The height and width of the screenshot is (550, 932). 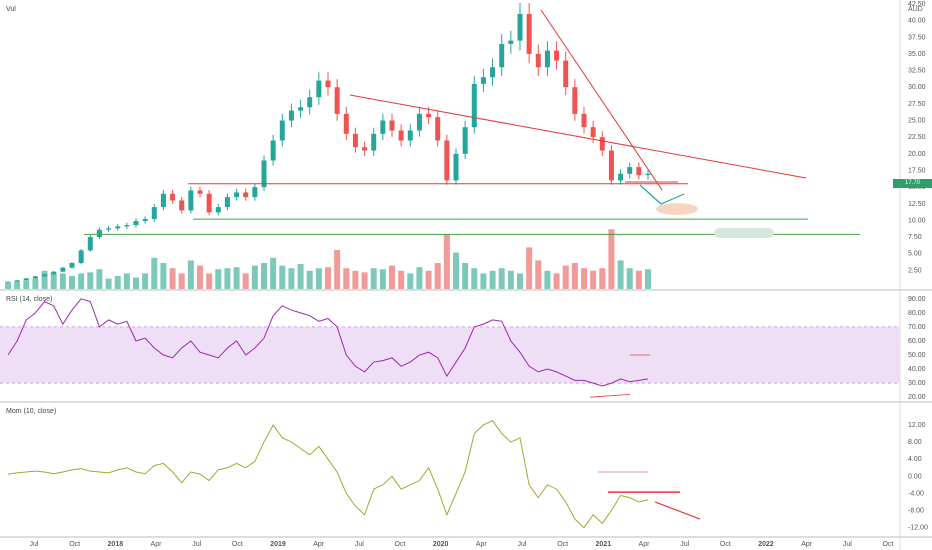 What do you see at coordinates (917, 21) in the screenshot?
I see `price-tick-label: 40.00` at bounding box center [917, 21].